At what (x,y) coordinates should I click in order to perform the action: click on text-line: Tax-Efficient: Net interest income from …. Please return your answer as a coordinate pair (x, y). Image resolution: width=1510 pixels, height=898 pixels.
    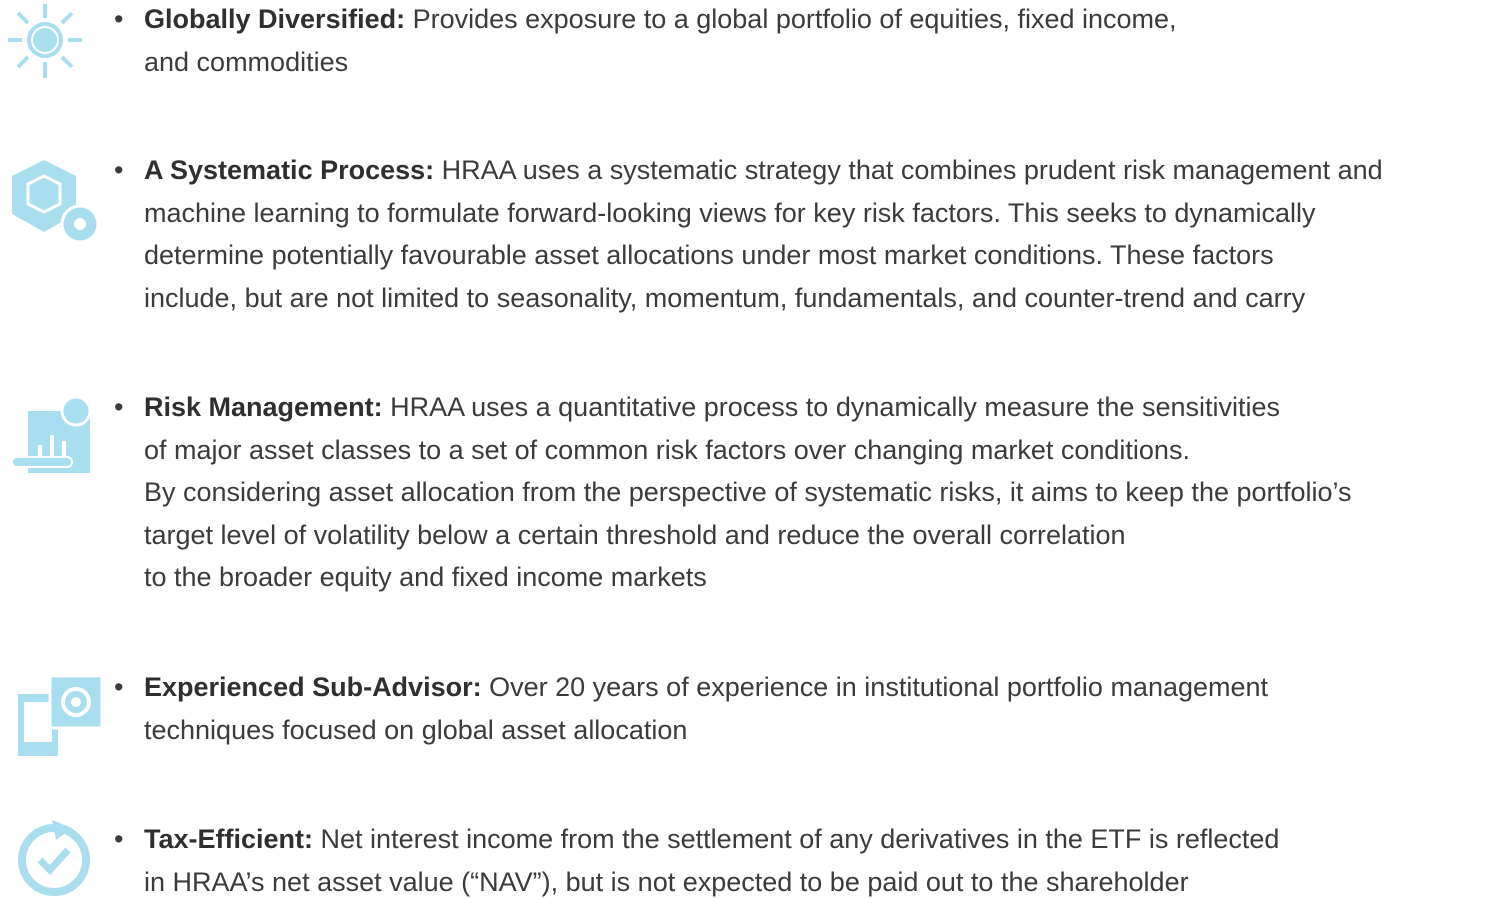
    Looking at the image, I should click on (711, 839).